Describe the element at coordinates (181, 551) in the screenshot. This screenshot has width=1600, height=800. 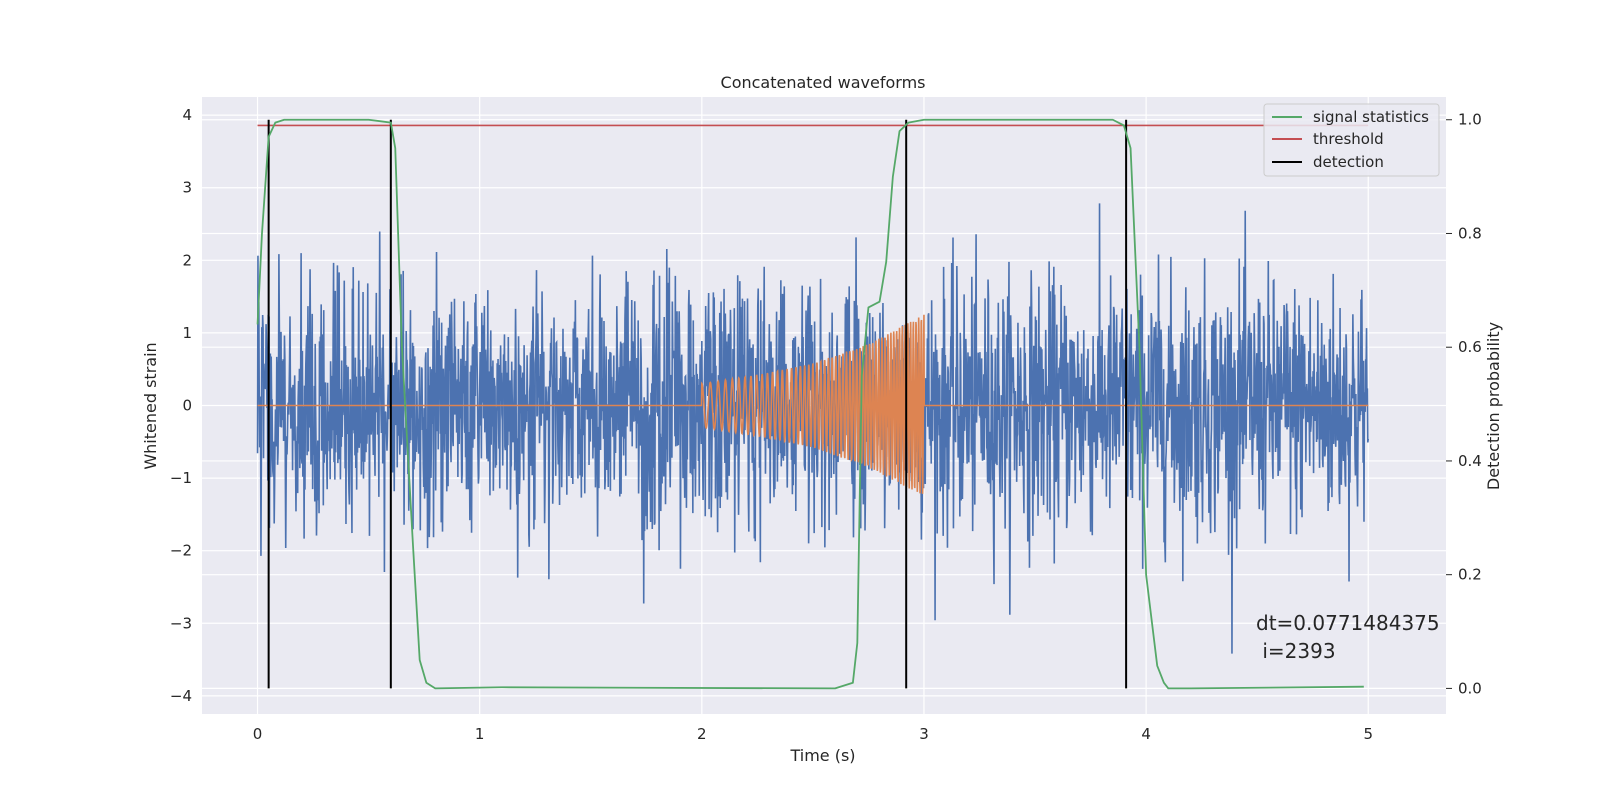
I see `y-tick-label: −2` at that location.